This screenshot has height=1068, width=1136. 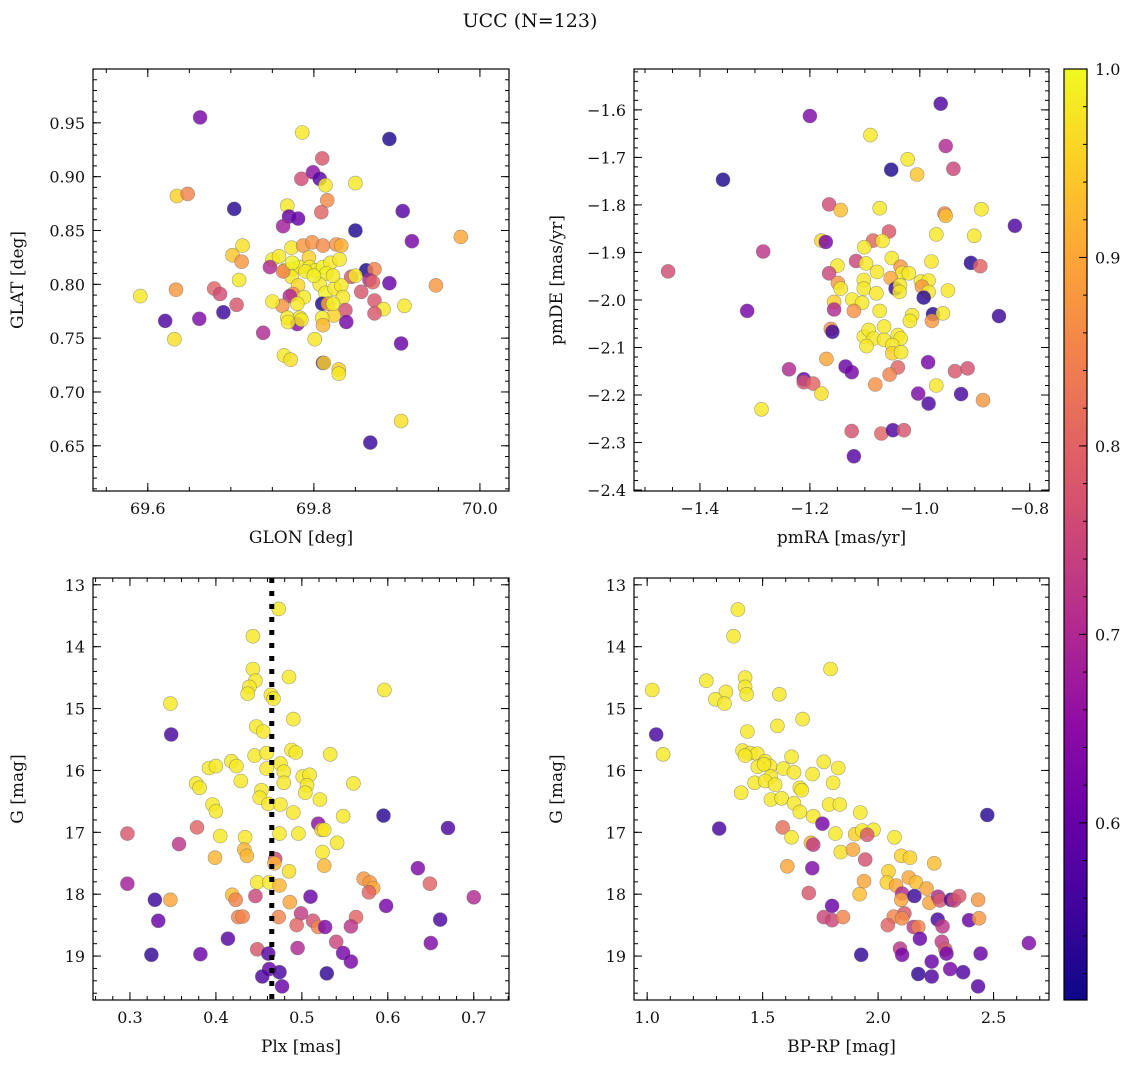 What do you see at coordinates (1091, 530) in the screenshot?
I see `colorbar: 0.6 0.7 0.8 0.9 1.0` at bounding box center [1091, 530].